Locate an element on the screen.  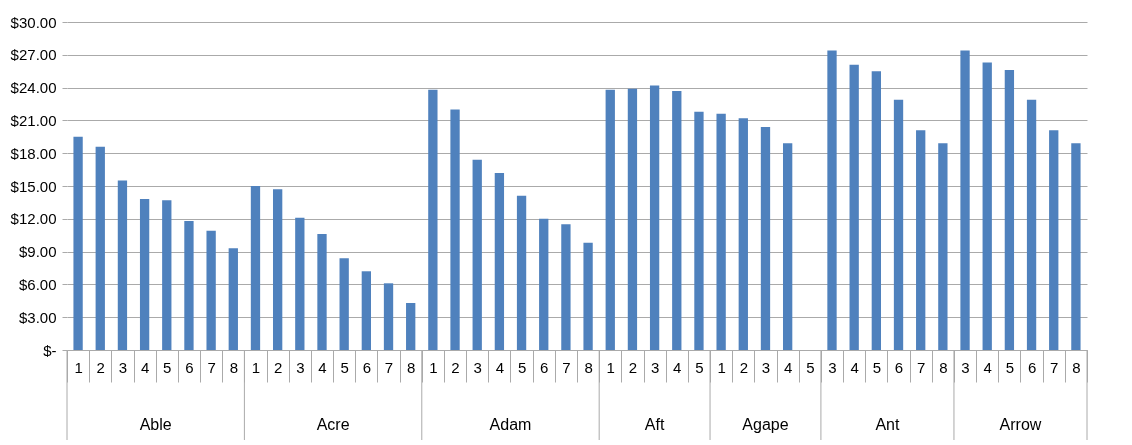
y-tick-label: $15.00 is located at coordinates (33, 186).